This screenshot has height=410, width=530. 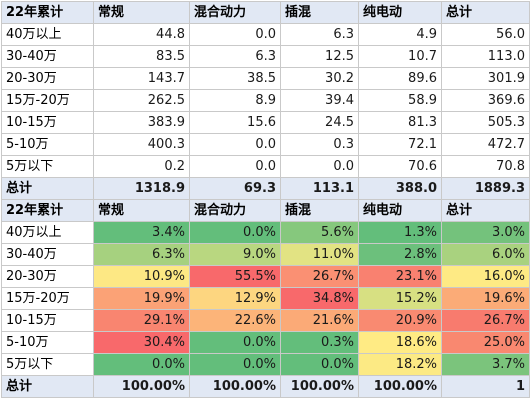 What do you see at coordinates (400, 254) in the screenshot?
I see `value-cell: 2.8%` at bounding box center [400, 254].